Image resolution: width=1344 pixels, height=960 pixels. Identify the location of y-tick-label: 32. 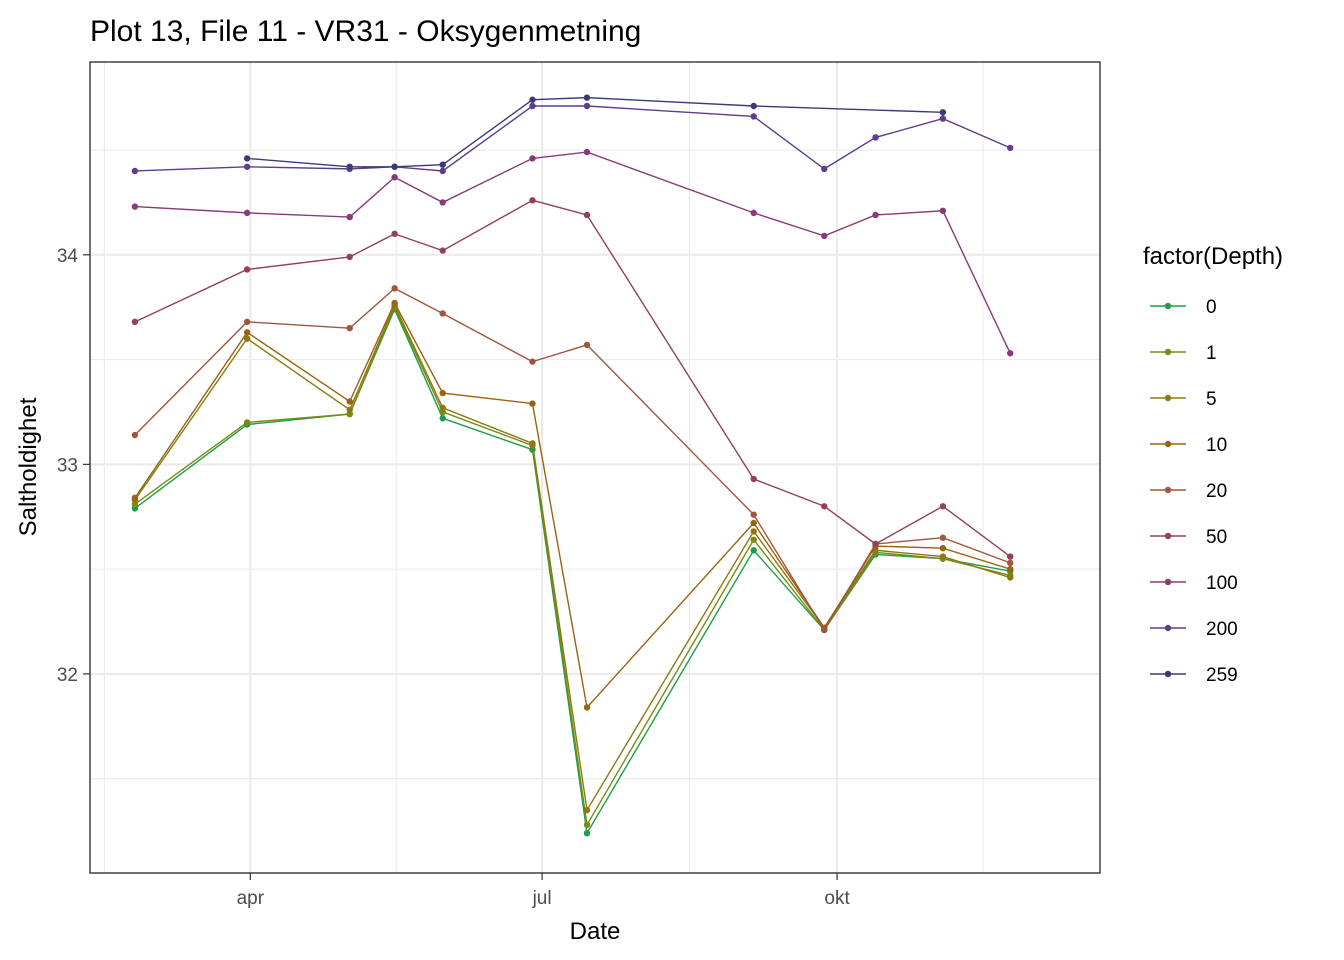
(67, 675).